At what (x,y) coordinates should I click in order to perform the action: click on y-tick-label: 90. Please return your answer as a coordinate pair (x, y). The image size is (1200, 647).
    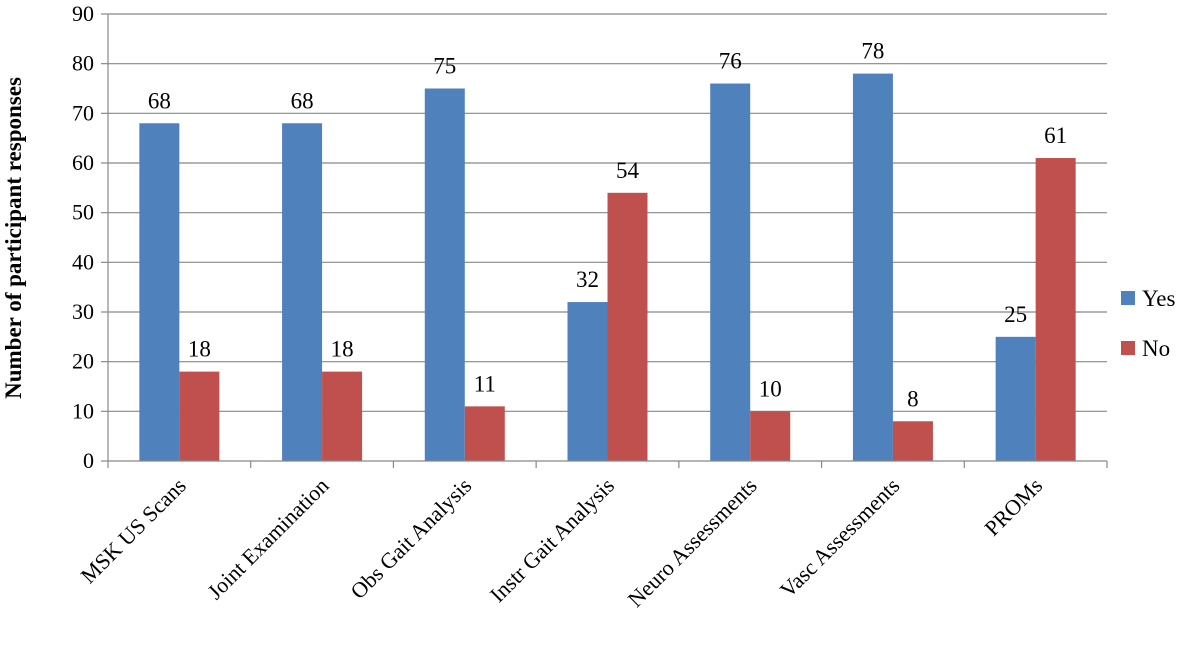
    Looking at the image, I should click on (83, 13).